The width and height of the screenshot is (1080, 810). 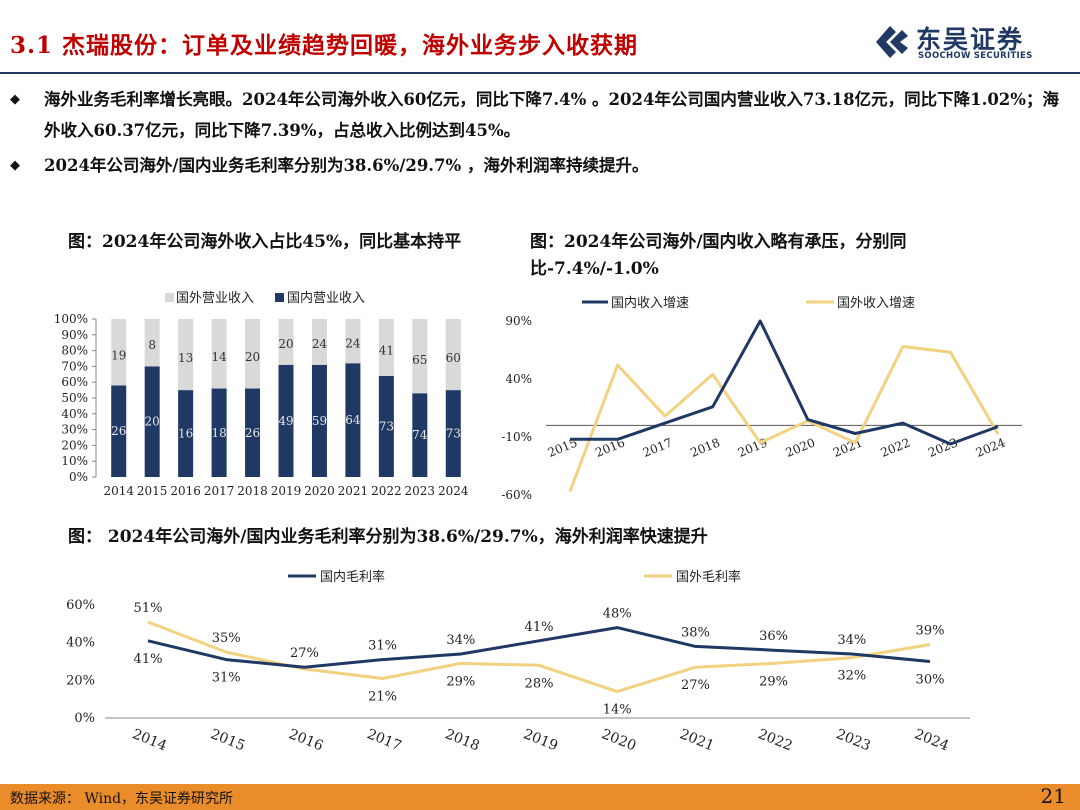 What do you see at coordinates (708, 577) in the screenshot?
I see `legend-label-overseas: 国外毛利率` at bounding box center [708, 577].